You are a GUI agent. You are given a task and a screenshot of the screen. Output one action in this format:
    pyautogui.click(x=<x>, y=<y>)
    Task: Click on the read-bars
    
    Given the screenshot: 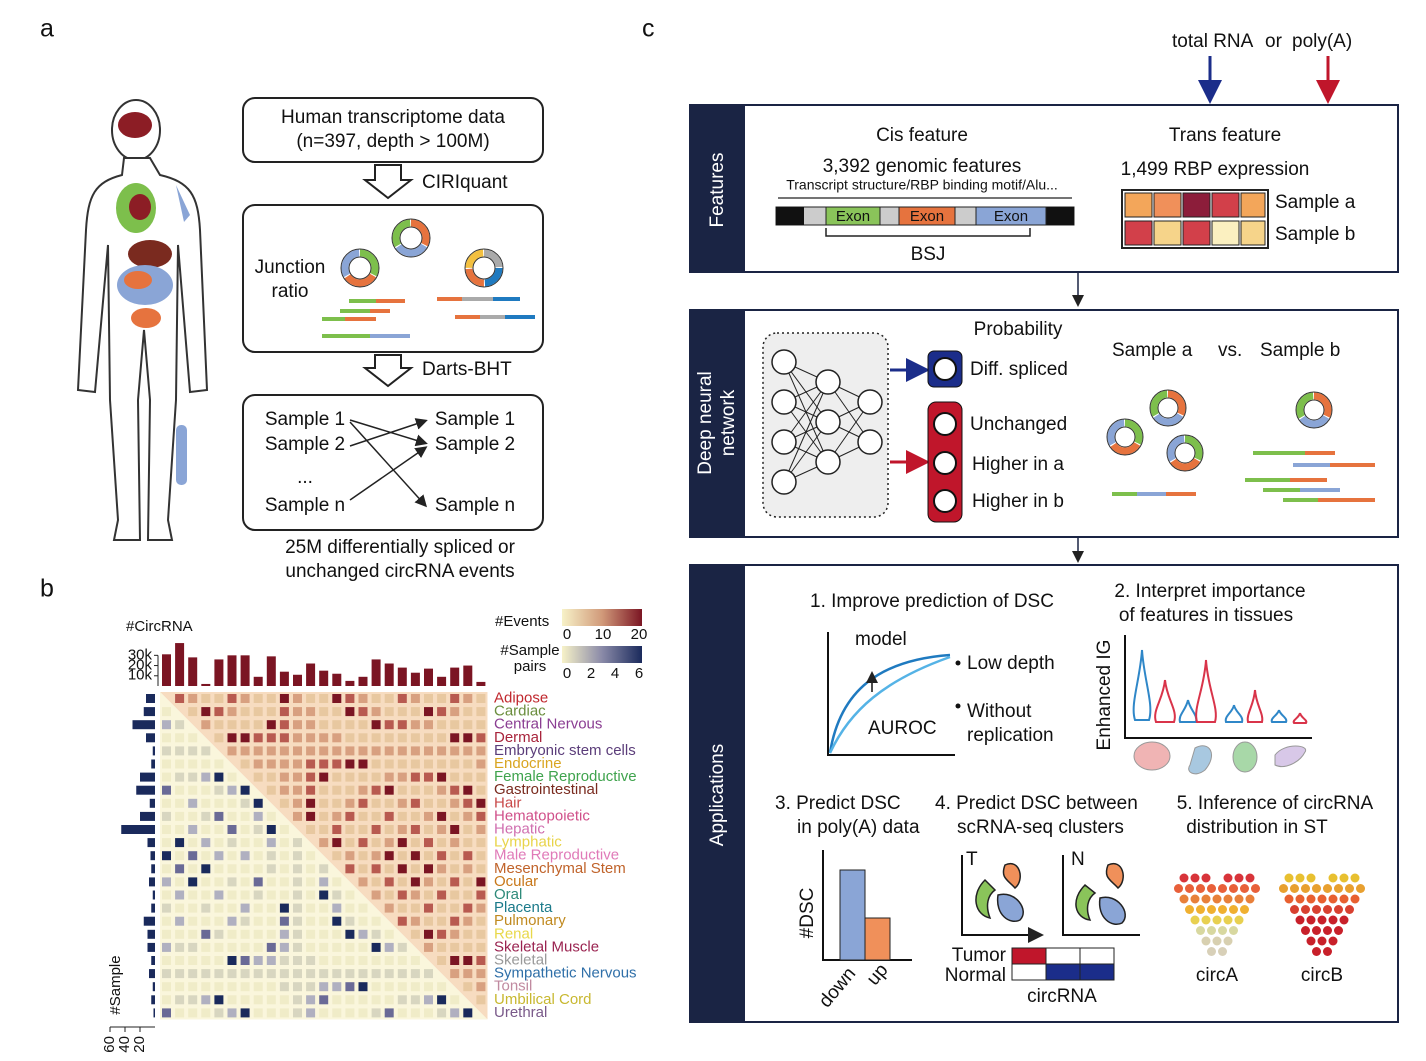 What is the action you would take?
    pyautogui.click(x=1243, y=476)
    